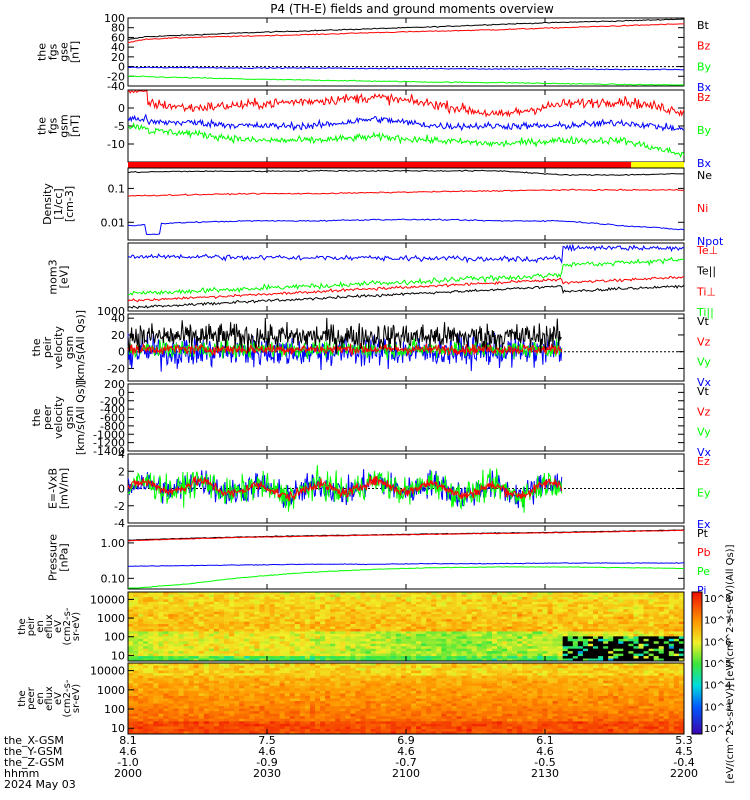 The width and height of the screenshot is (750, 800). Describe the element at coordinates (704, 66) in the screenshot. I see `legend-label-By: By` at that location.